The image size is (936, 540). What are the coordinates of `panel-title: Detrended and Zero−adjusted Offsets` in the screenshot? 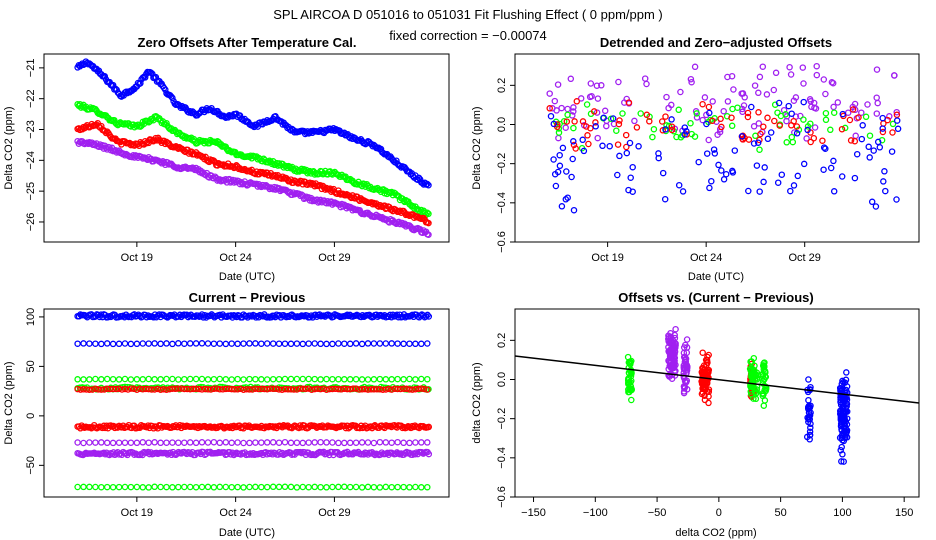 It's located at (716, 42).